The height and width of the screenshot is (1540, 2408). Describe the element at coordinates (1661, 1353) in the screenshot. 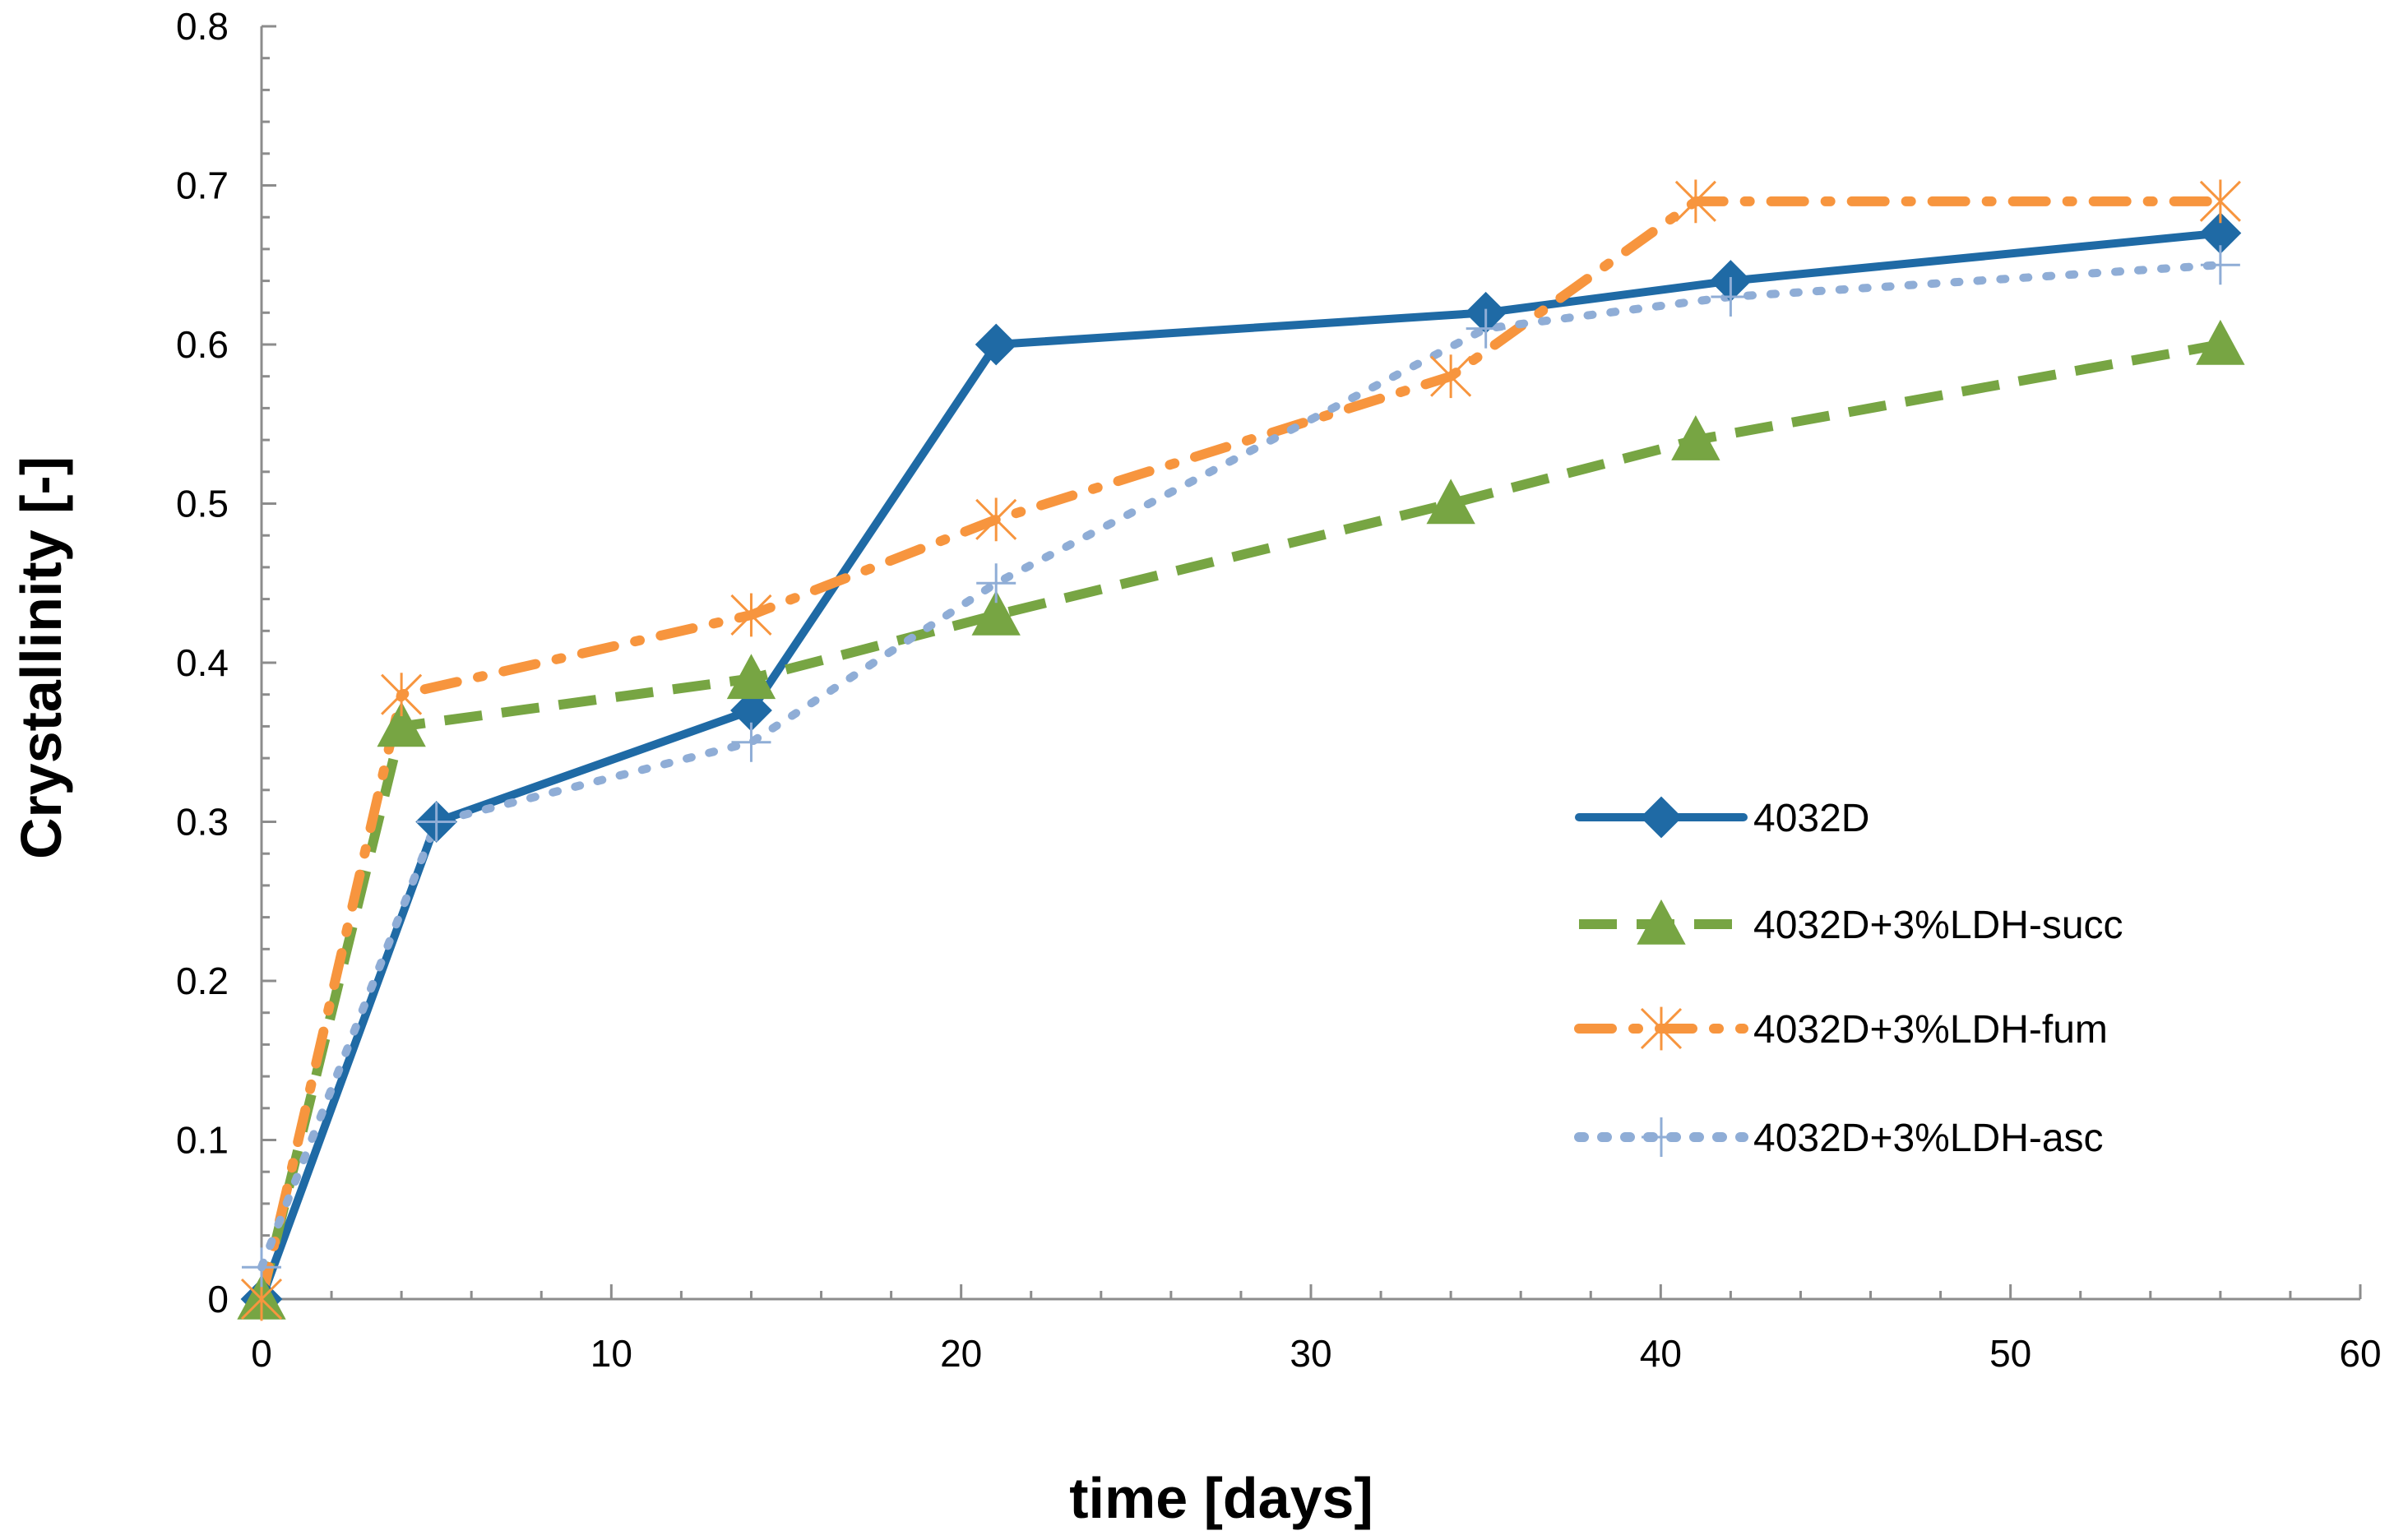

I see `x-tick-label: 40` at that location.